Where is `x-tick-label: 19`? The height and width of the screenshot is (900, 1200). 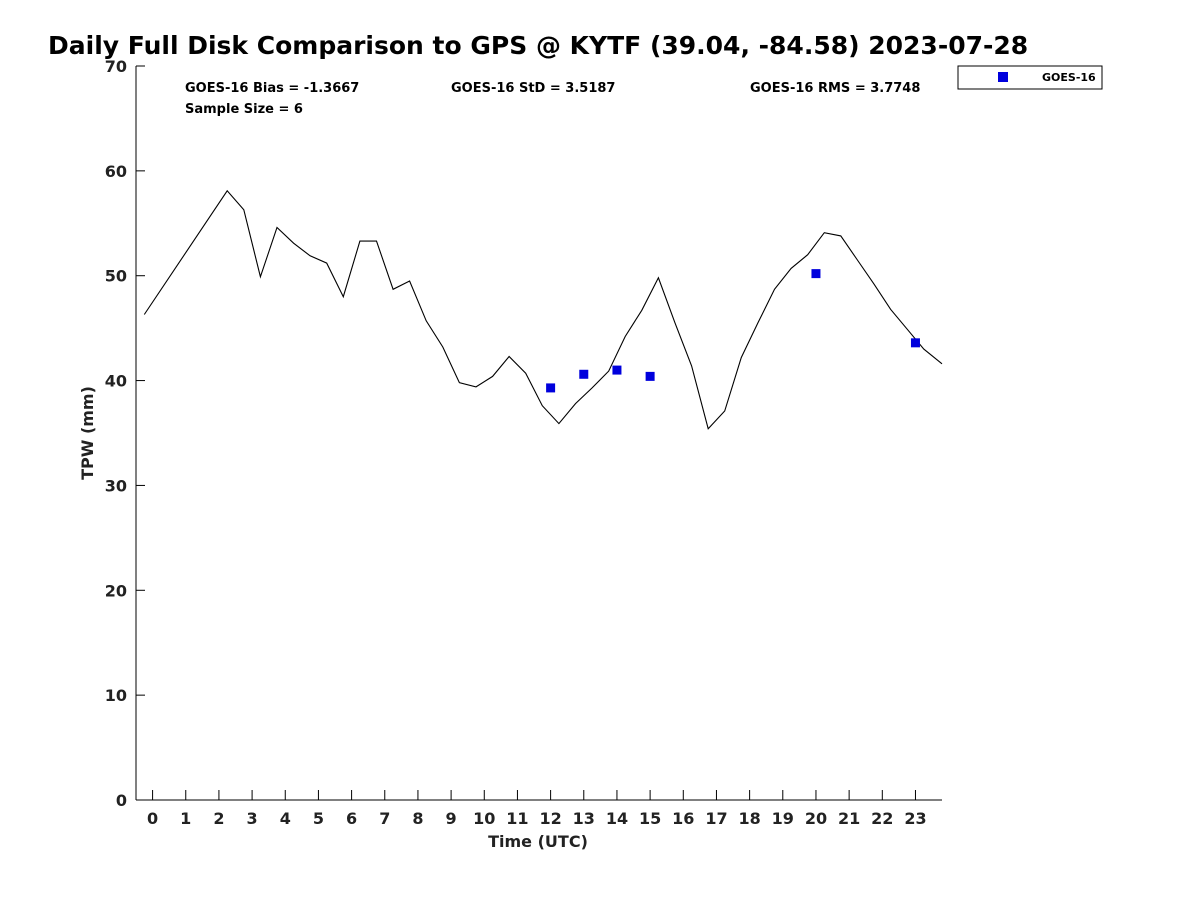
x-tick-label: 19 is located at coordinates (783, 818).